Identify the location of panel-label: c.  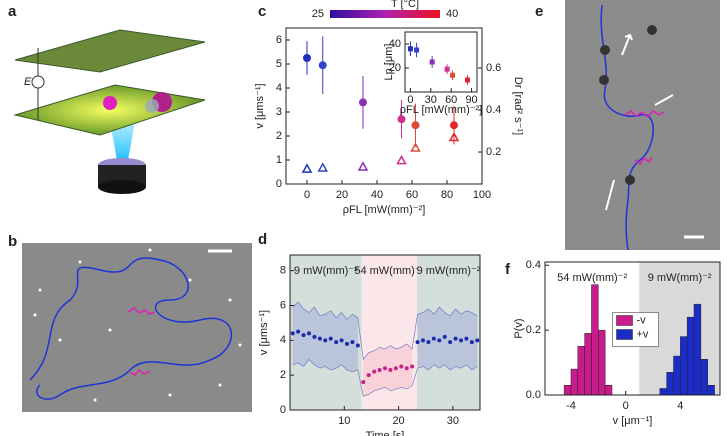
(262, 11).